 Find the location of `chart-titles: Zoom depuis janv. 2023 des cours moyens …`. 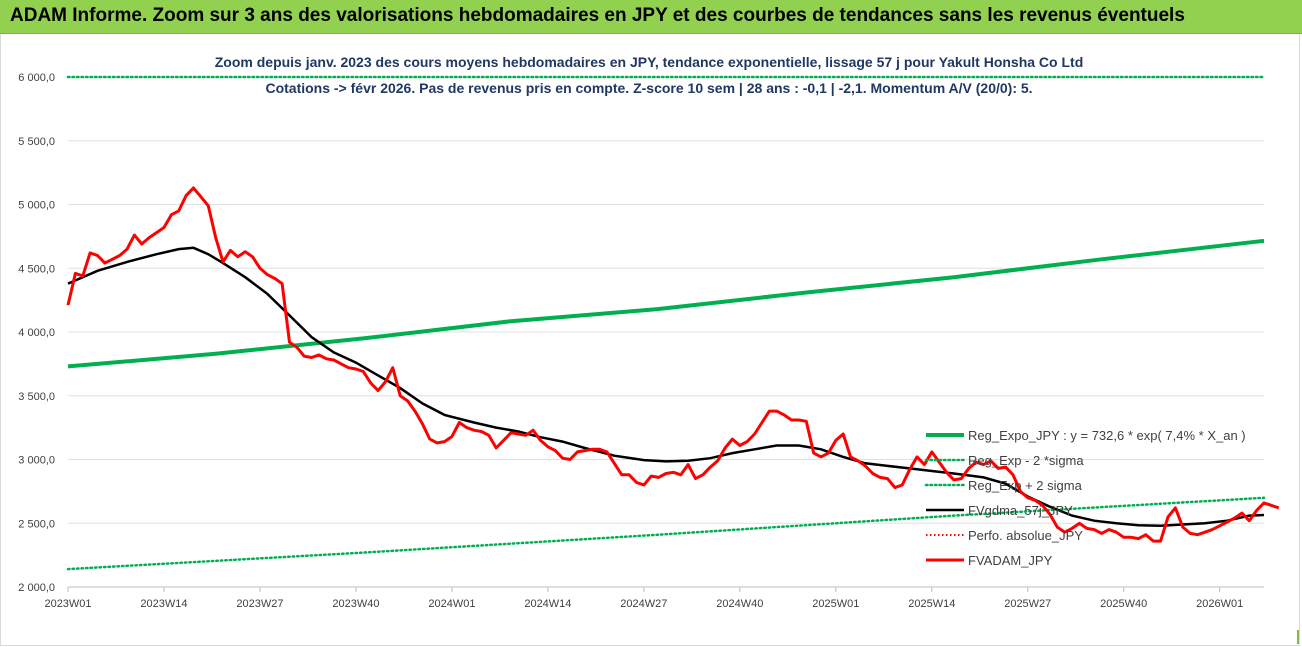

chart-titles: Zoom depuis janv. 2023 des cours moyens … is located at coordinates (649, 75).